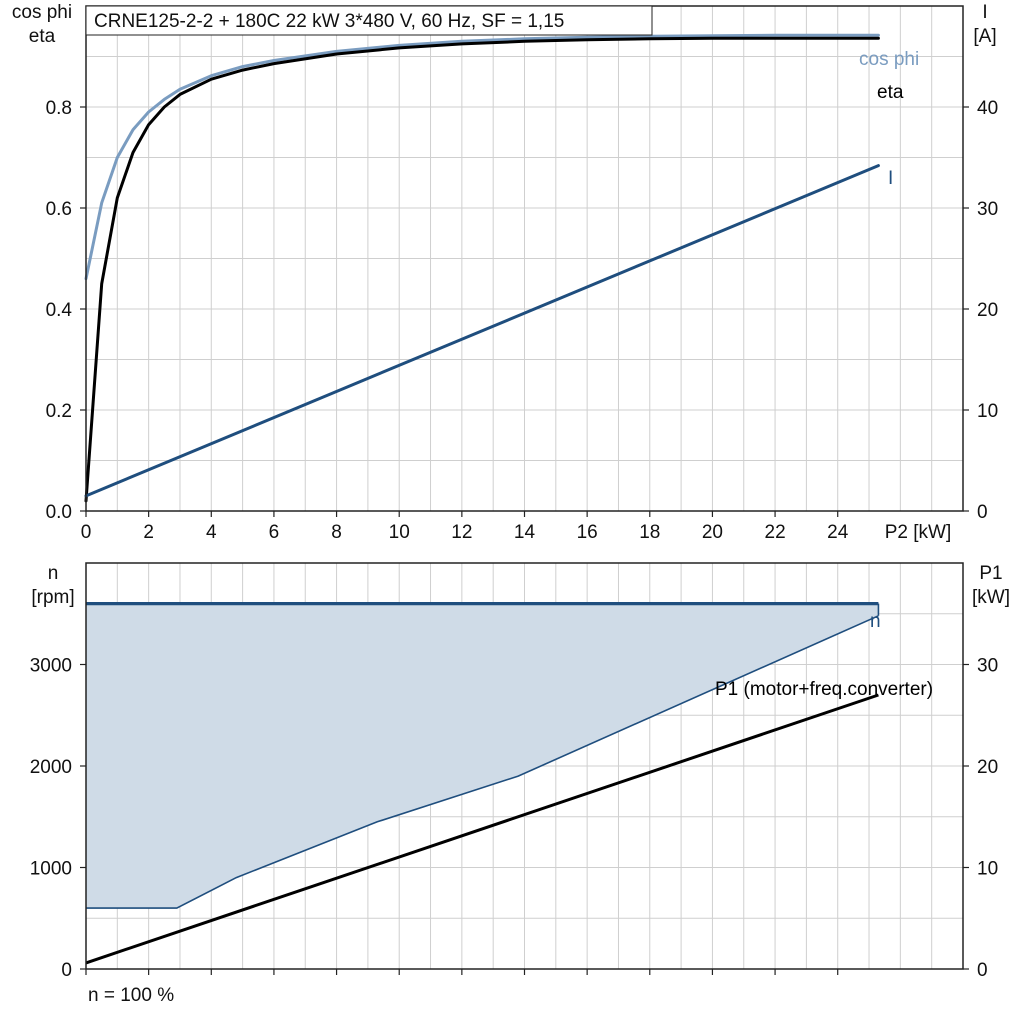 The height and width of the screenshot is (1029, 1024). Describe the element at coordinates (51, 666) in the screenshot. I see `bottom-left-tick-label: 3000` at that location.